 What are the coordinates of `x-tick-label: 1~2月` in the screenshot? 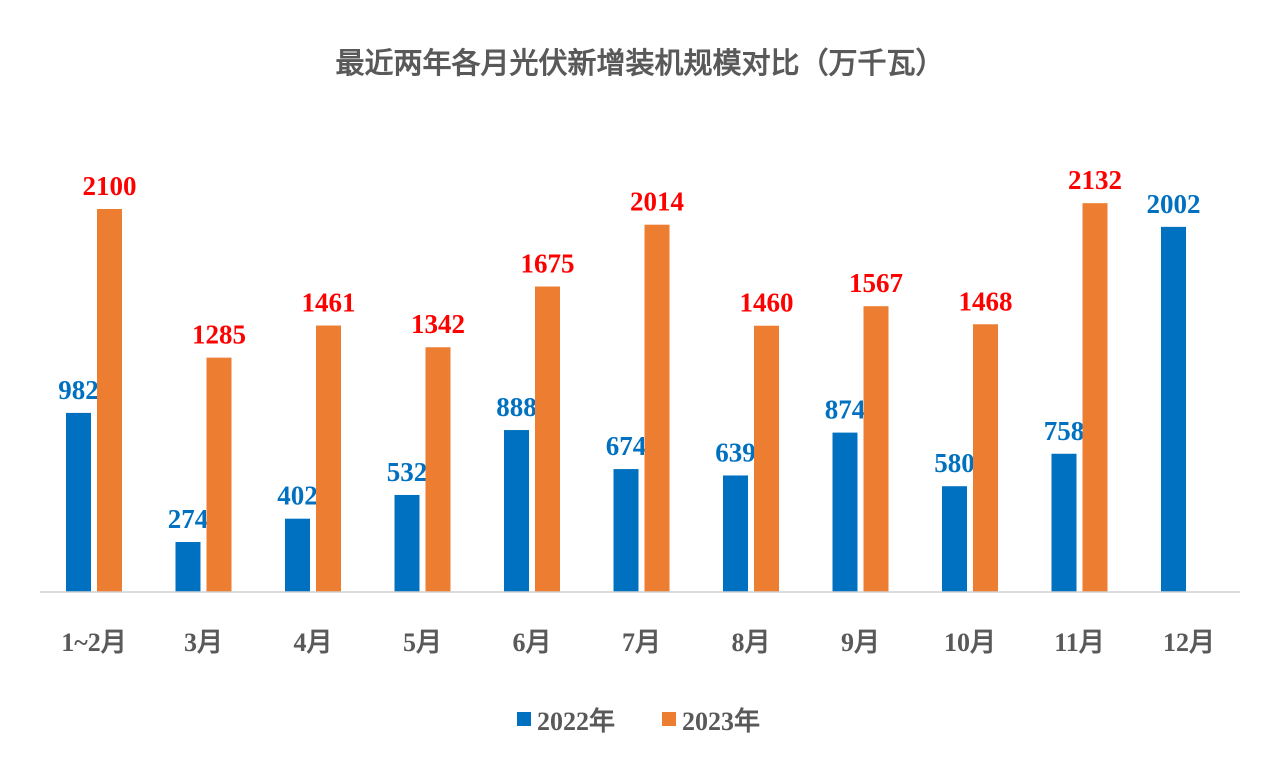 It's located at (94, 642).